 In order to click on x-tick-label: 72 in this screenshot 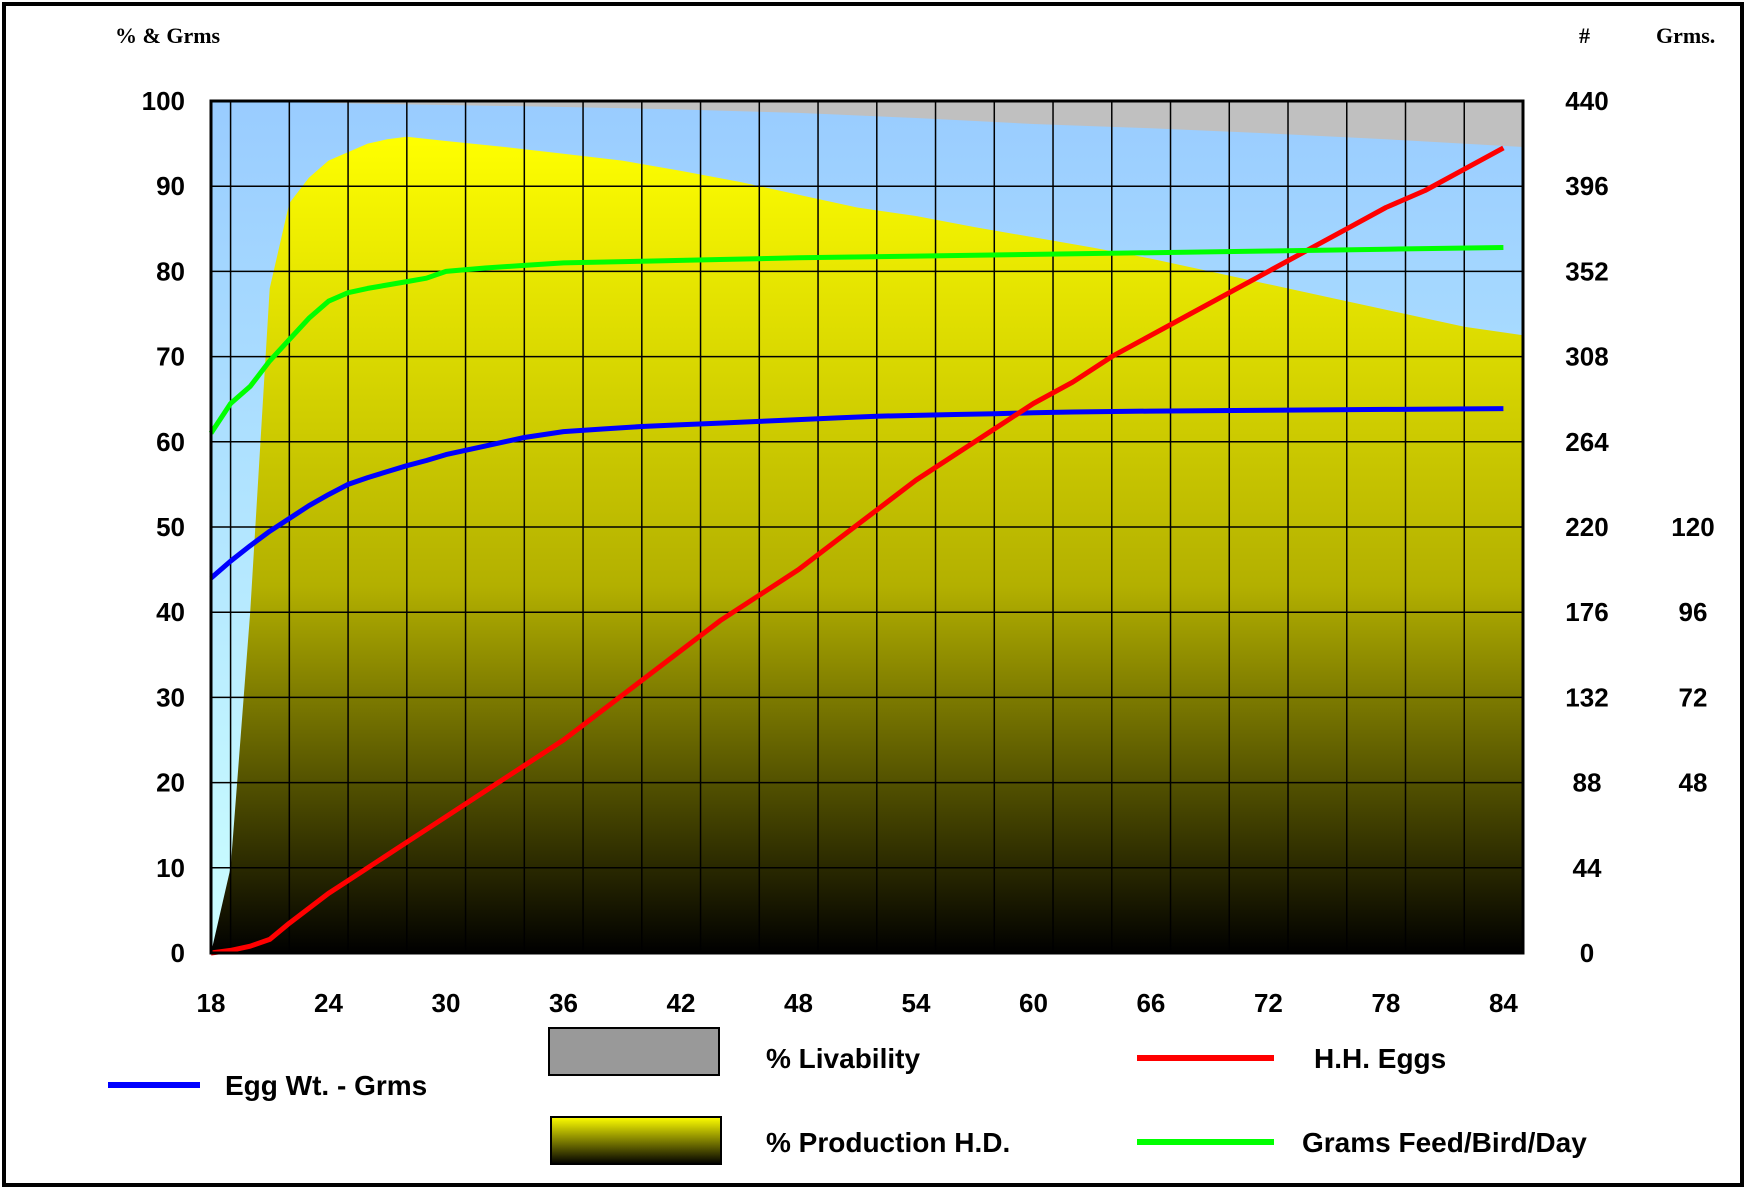, I will do `click(1268, 1003)`.